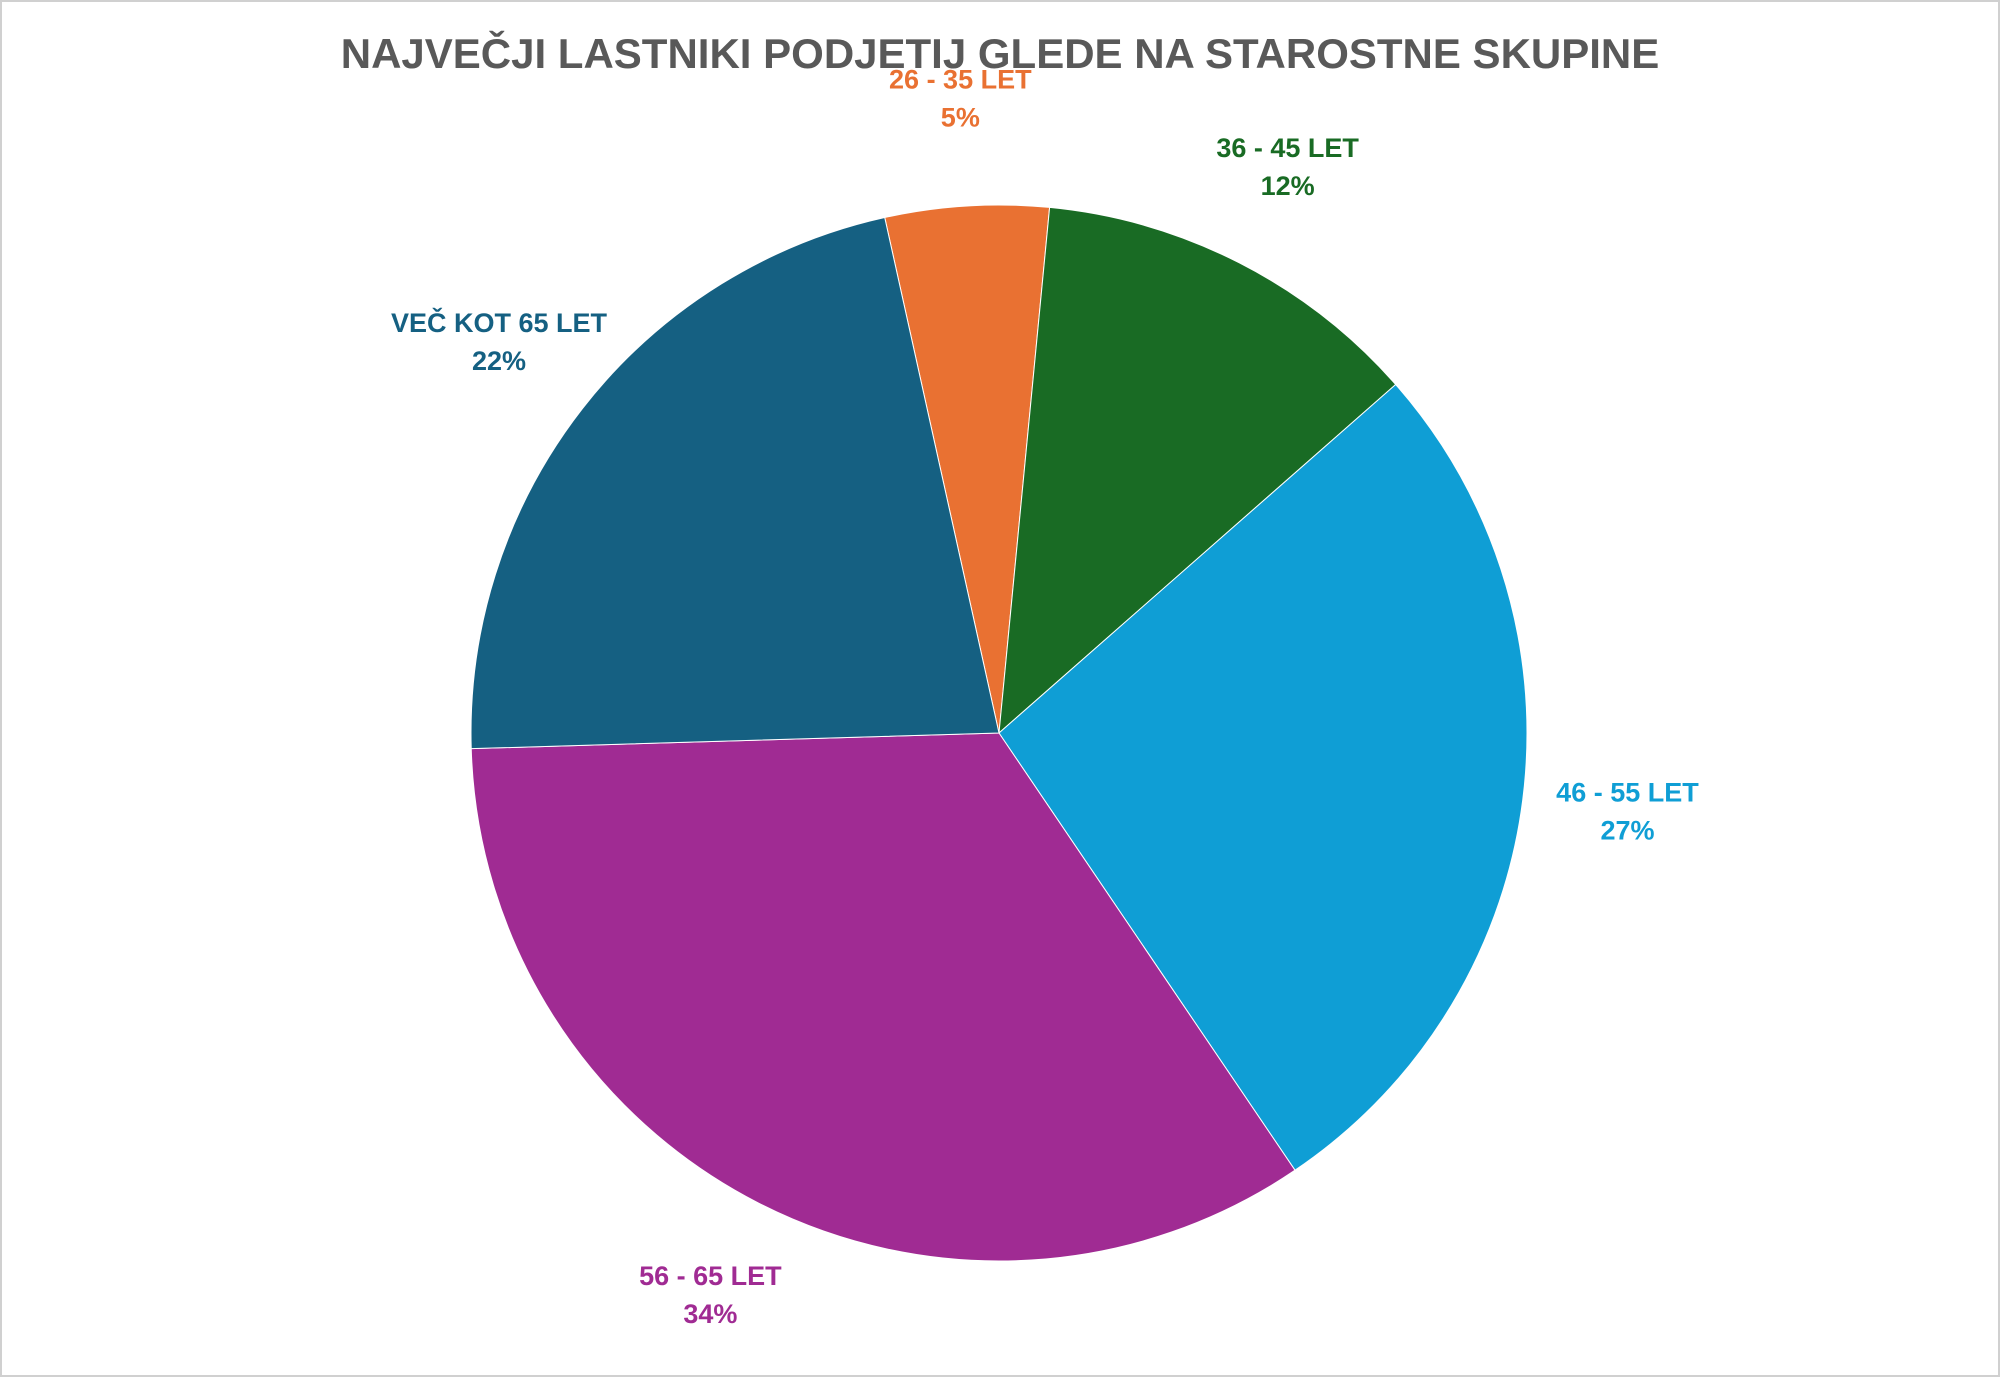 The image size is (2000, 1377). Describe the element at coordinates (710, 1276) in the screenshot. I see `slice-category-label: 56 - 65 LET` at that location.